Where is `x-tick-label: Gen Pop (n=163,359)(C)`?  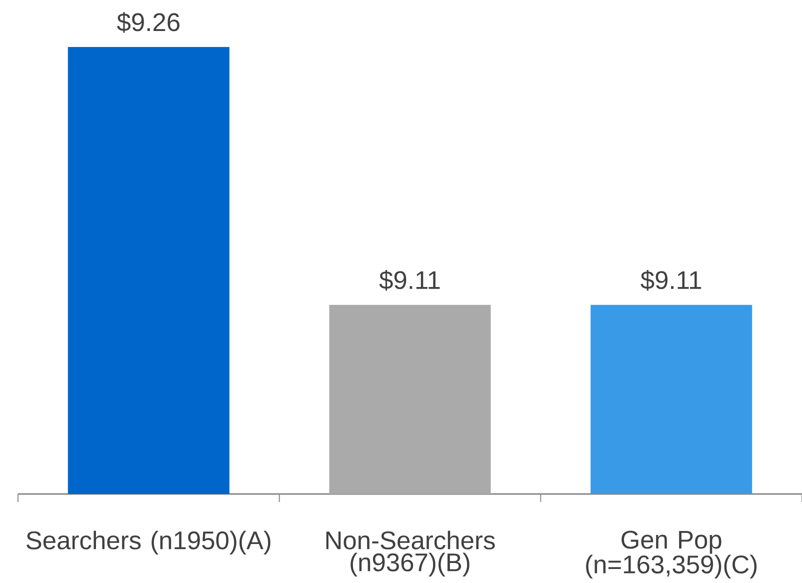
x-tick-label: Gen Pop (n=163,359)(C) is located at coordinates (671, 554).